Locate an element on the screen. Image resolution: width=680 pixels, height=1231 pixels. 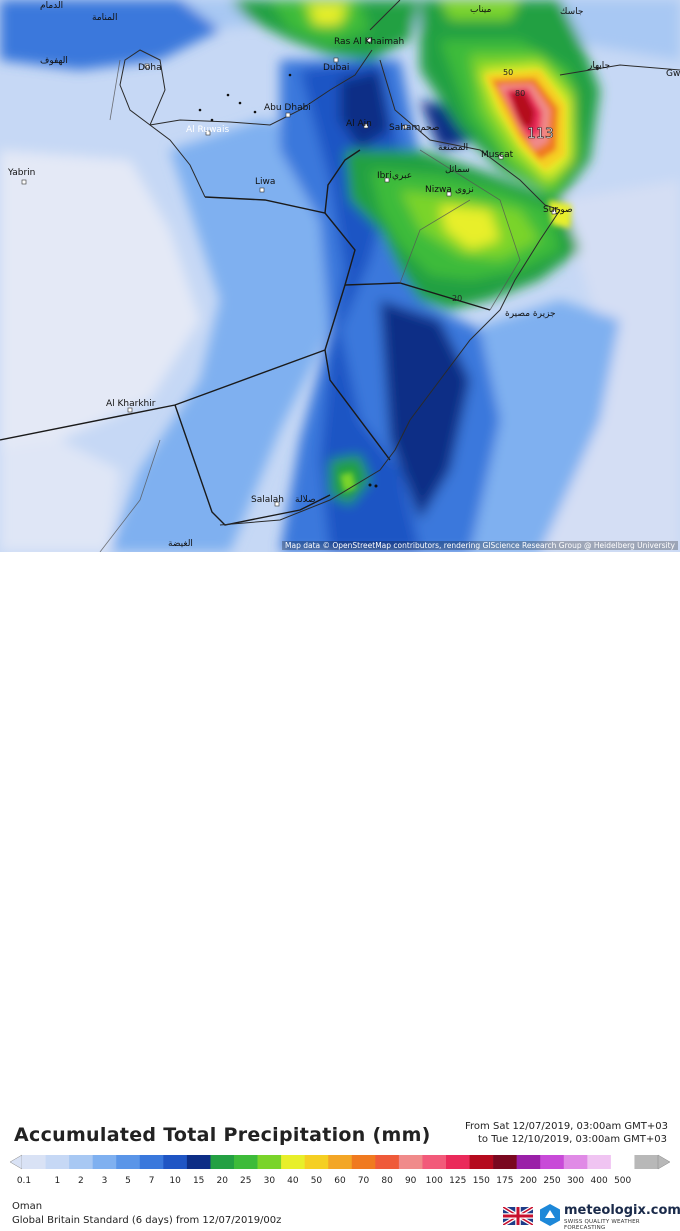
svg-text: جاسك is located at coordinates (571, 12).